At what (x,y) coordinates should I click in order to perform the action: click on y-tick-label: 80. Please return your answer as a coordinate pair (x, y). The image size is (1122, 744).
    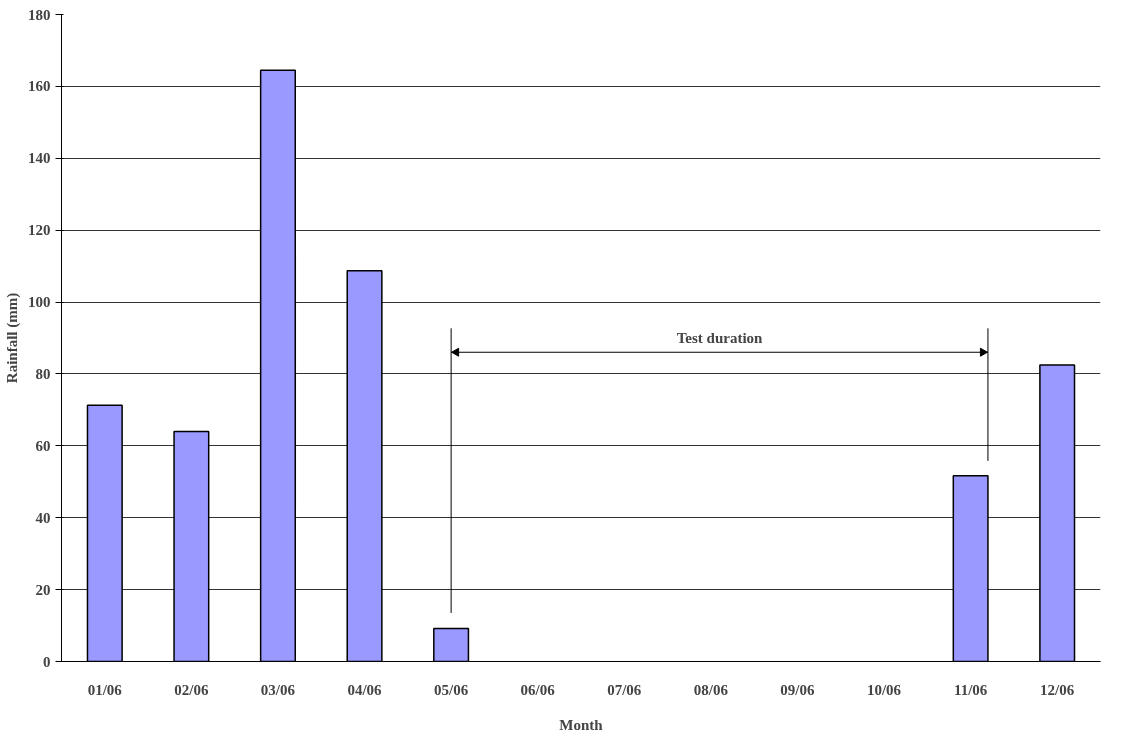
    Looking at the image, I should click on (43, 373).